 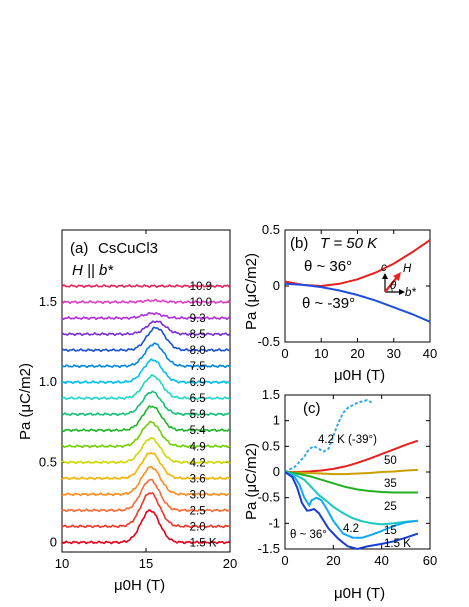 I want to click on panel-a-curve-5.9, so click(x=146, y=403).